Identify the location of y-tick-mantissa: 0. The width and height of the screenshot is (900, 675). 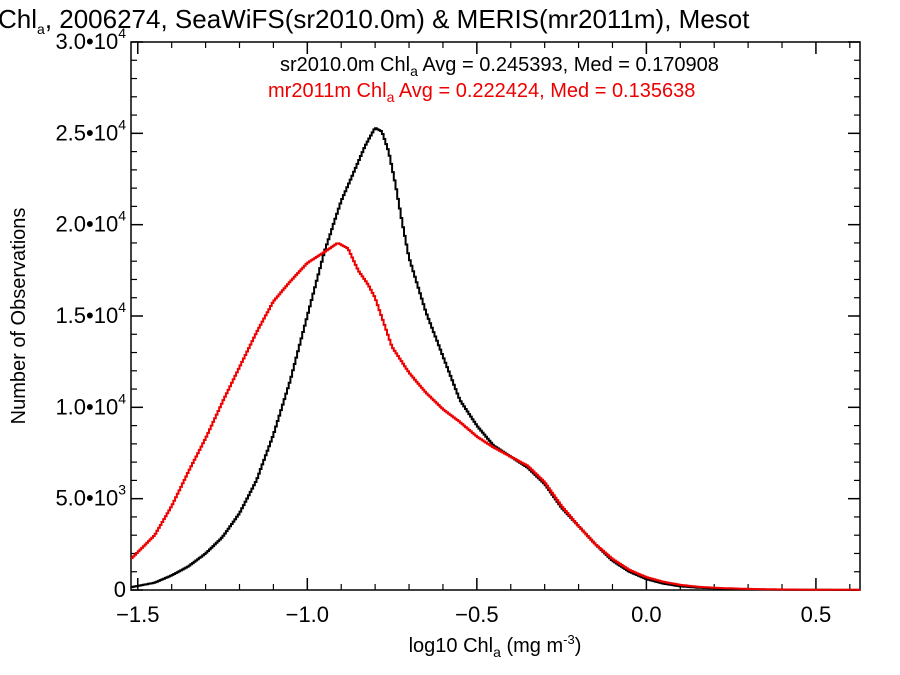
(120, 589).